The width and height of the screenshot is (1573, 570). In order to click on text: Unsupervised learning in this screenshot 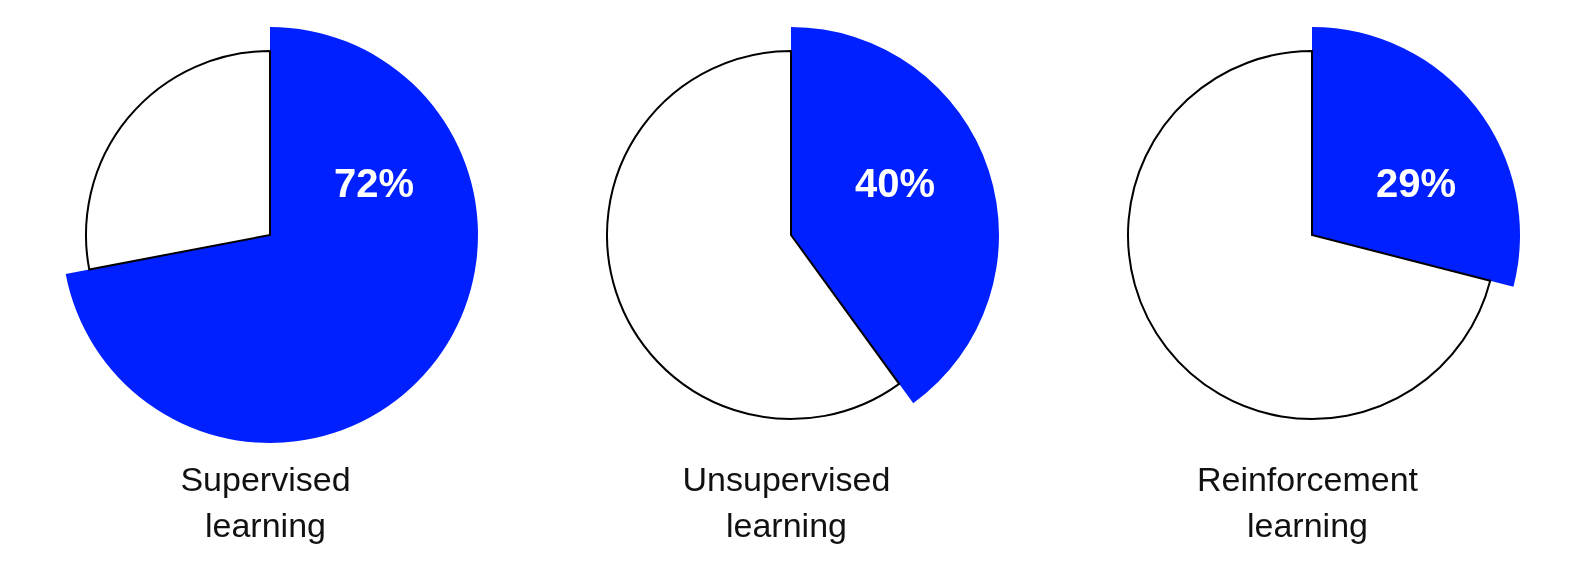, I will do `click(786, 502)`.